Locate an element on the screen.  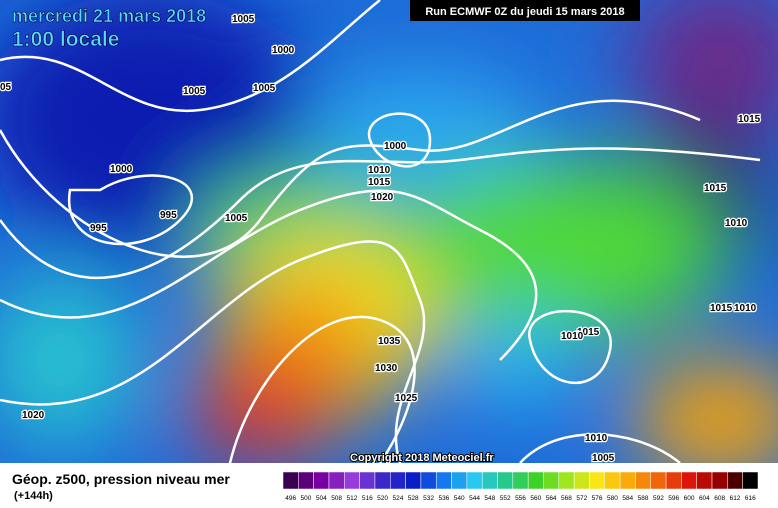
scale-label: 556 is located at coordinates (520, 498).